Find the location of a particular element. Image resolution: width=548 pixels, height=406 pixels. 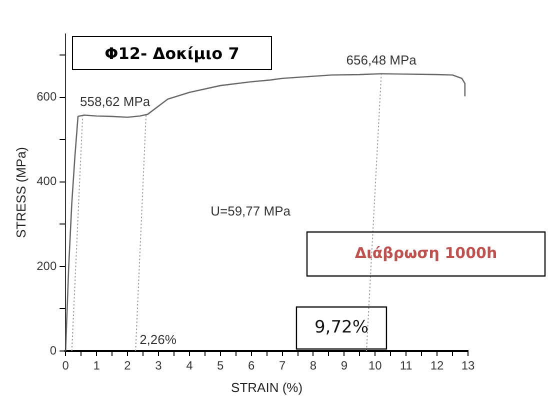

x-tick-label: 13 is located at coordinates (468, 365).